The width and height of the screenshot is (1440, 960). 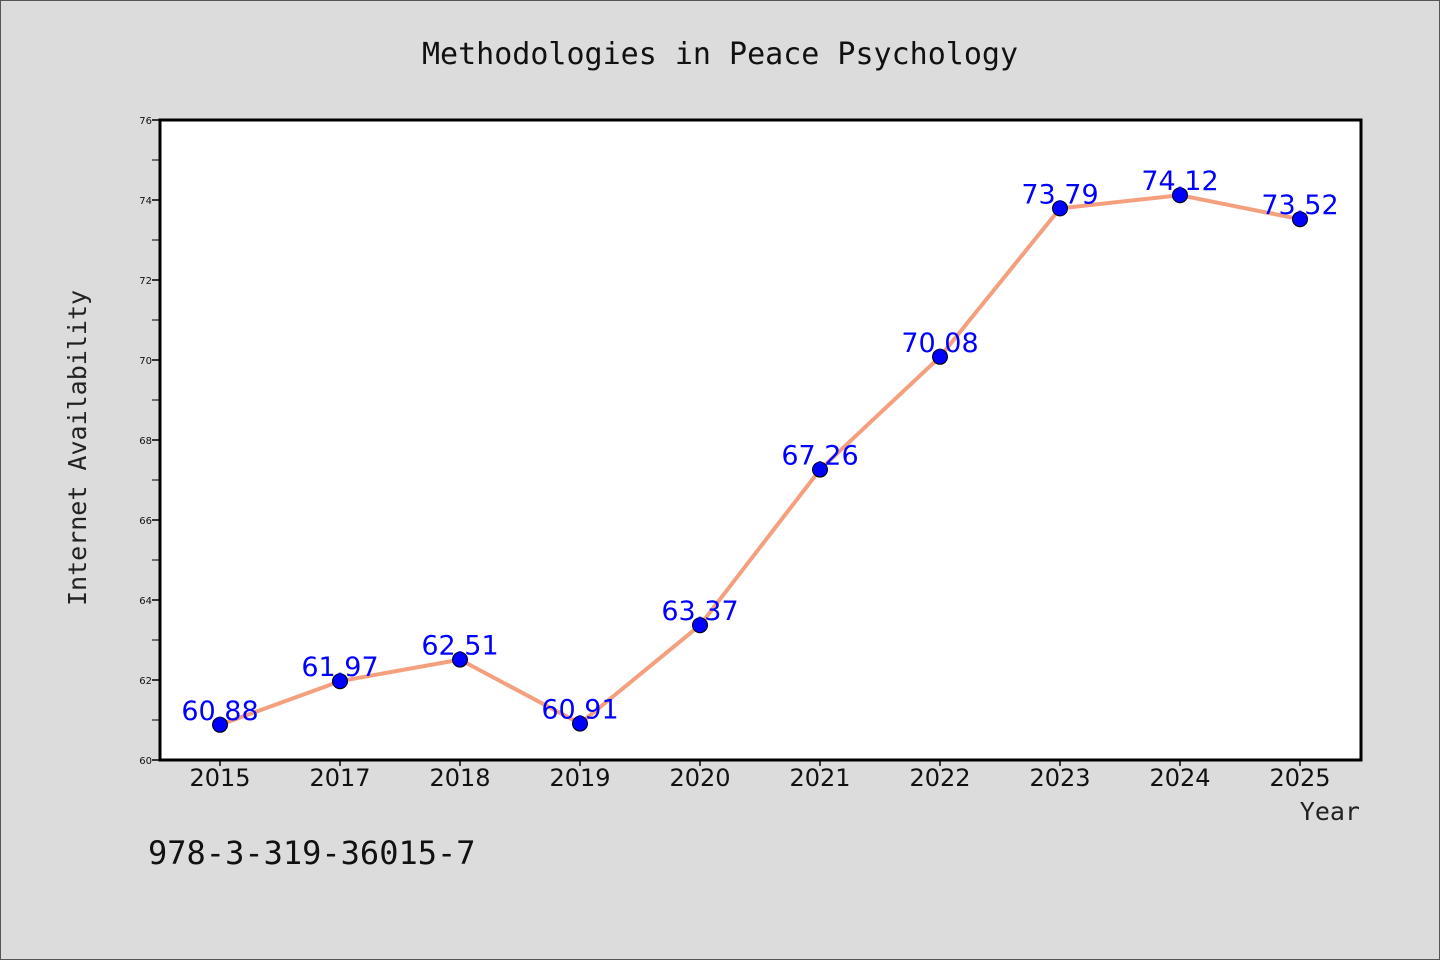 What do you see at coordinates (720, 54) in the screenshot?
I see `chart-title: Methodologies in Peace Psychology` at bounding box center [720, 54].